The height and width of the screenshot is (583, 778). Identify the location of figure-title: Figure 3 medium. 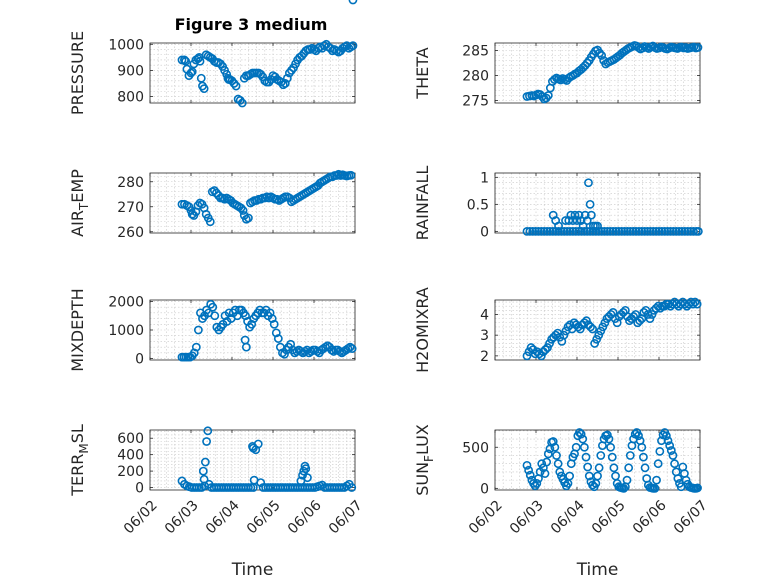
(251, 24).